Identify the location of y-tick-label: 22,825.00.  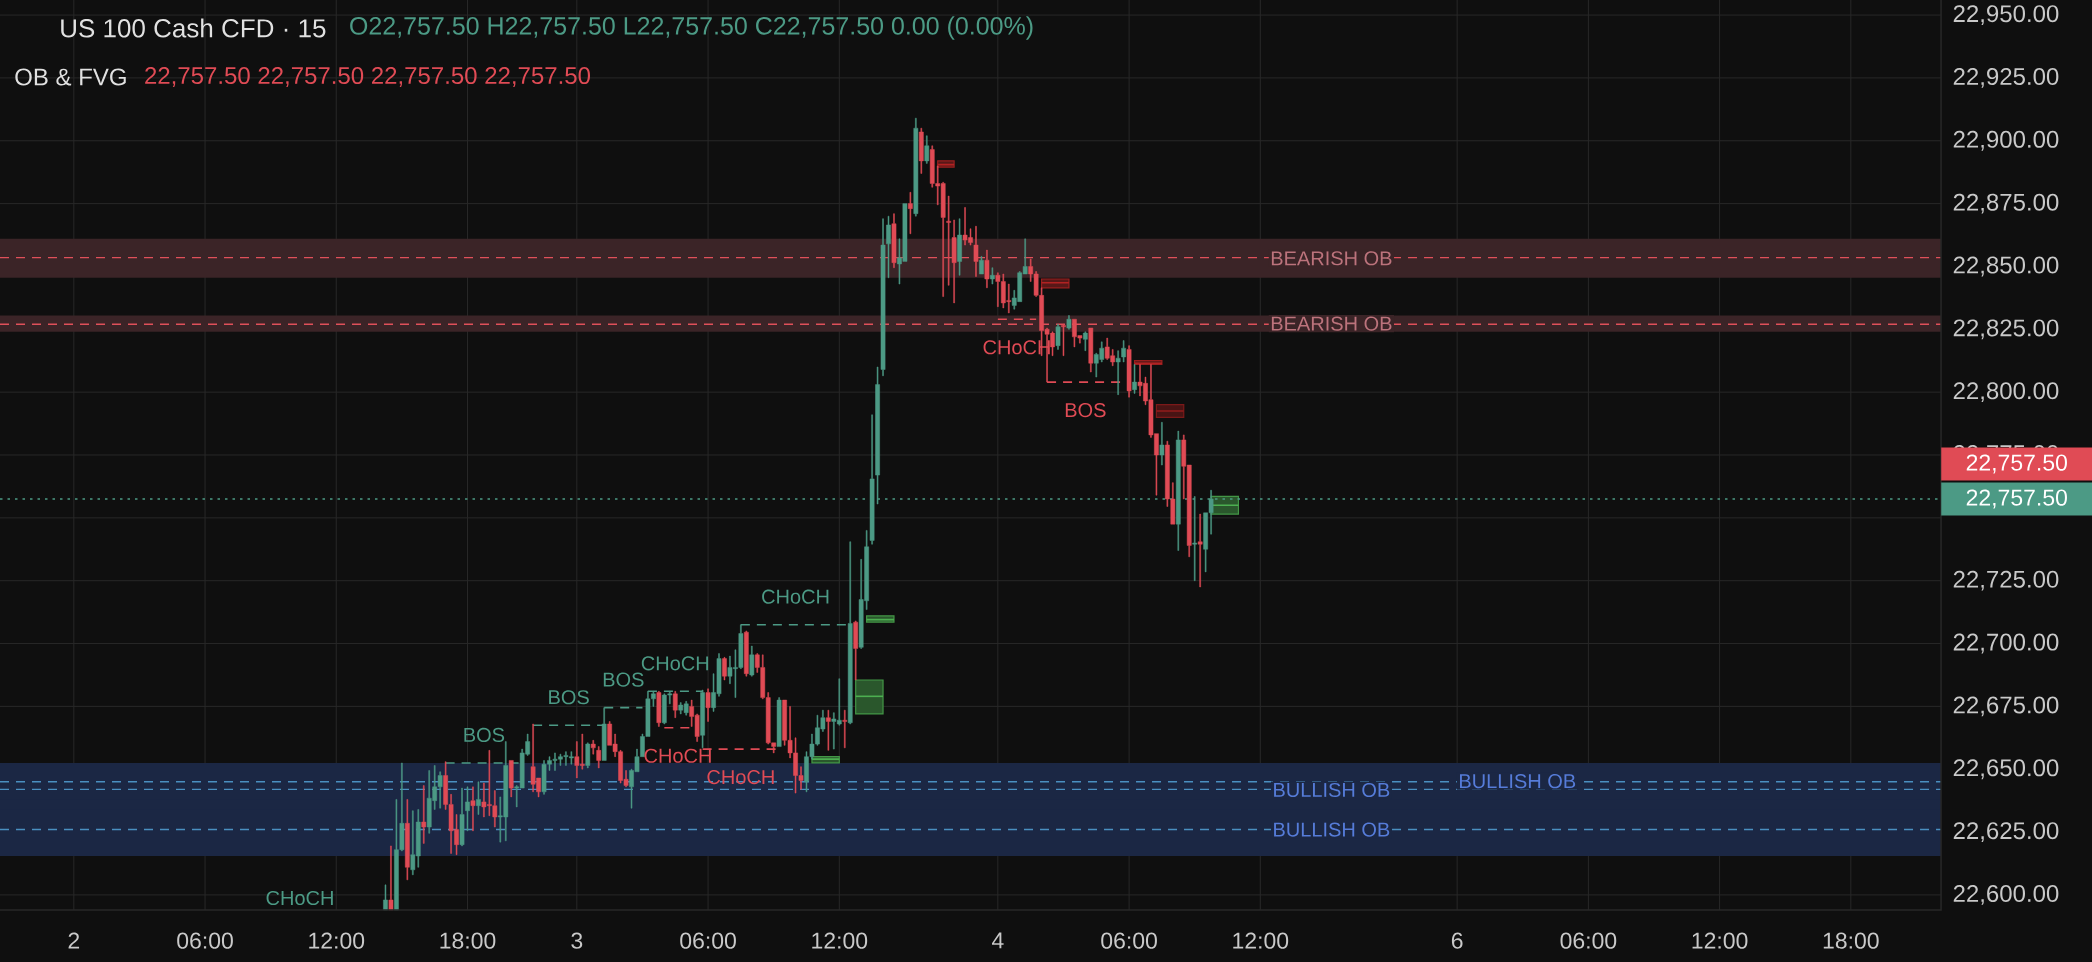
(2006, 329).